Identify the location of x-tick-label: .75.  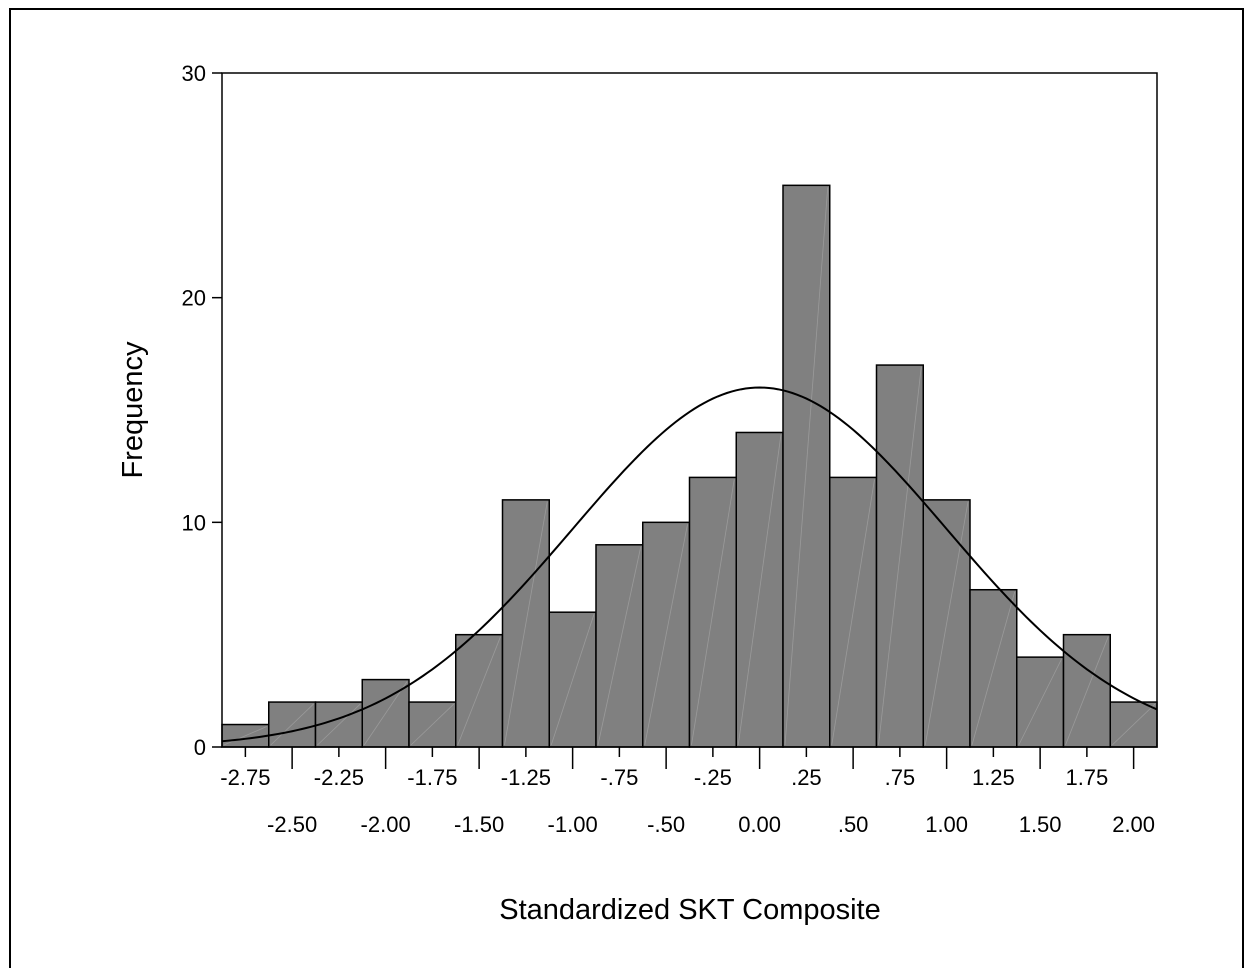
(900, 777).